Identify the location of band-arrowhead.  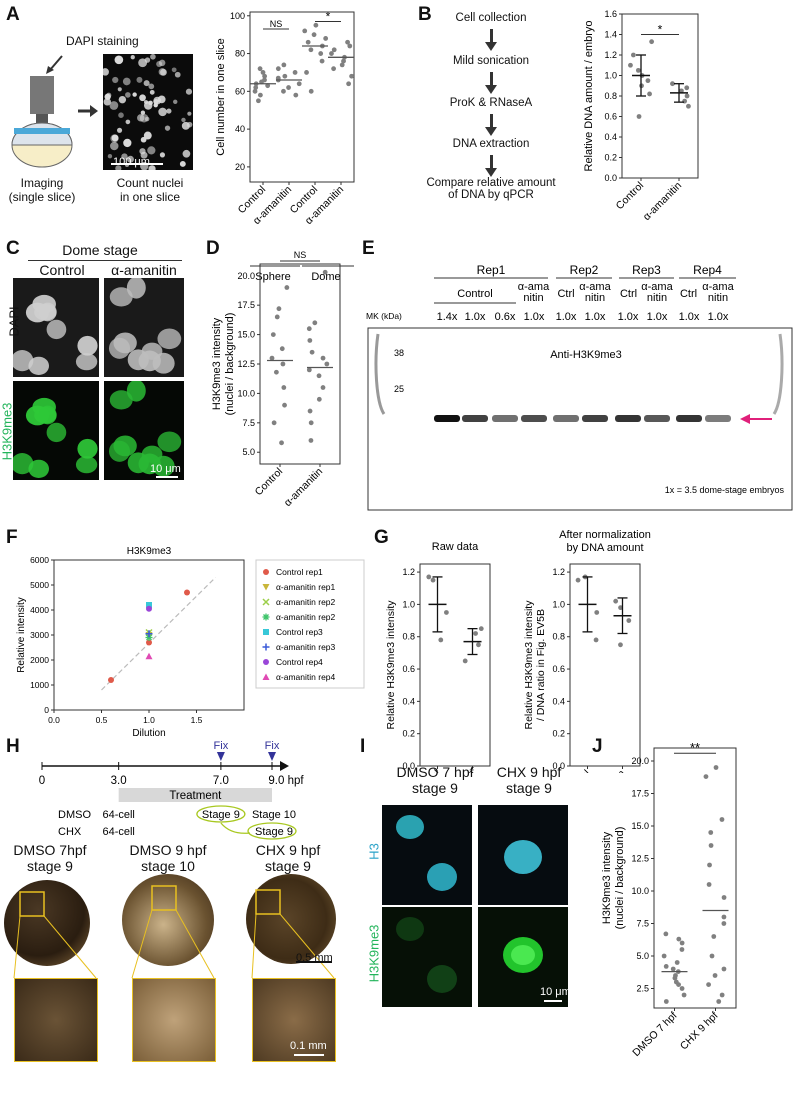
(745, 419).